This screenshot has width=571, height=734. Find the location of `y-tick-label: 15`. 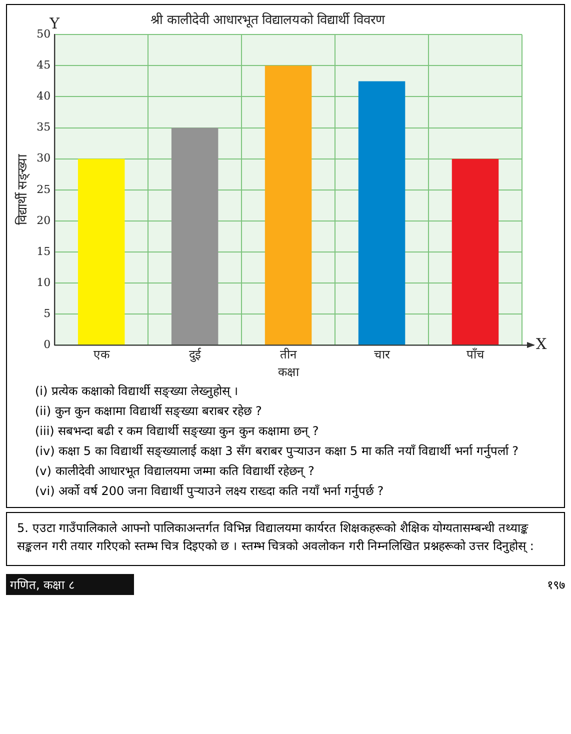

y-tick-label: 15 is located at coordinates (43, 251).